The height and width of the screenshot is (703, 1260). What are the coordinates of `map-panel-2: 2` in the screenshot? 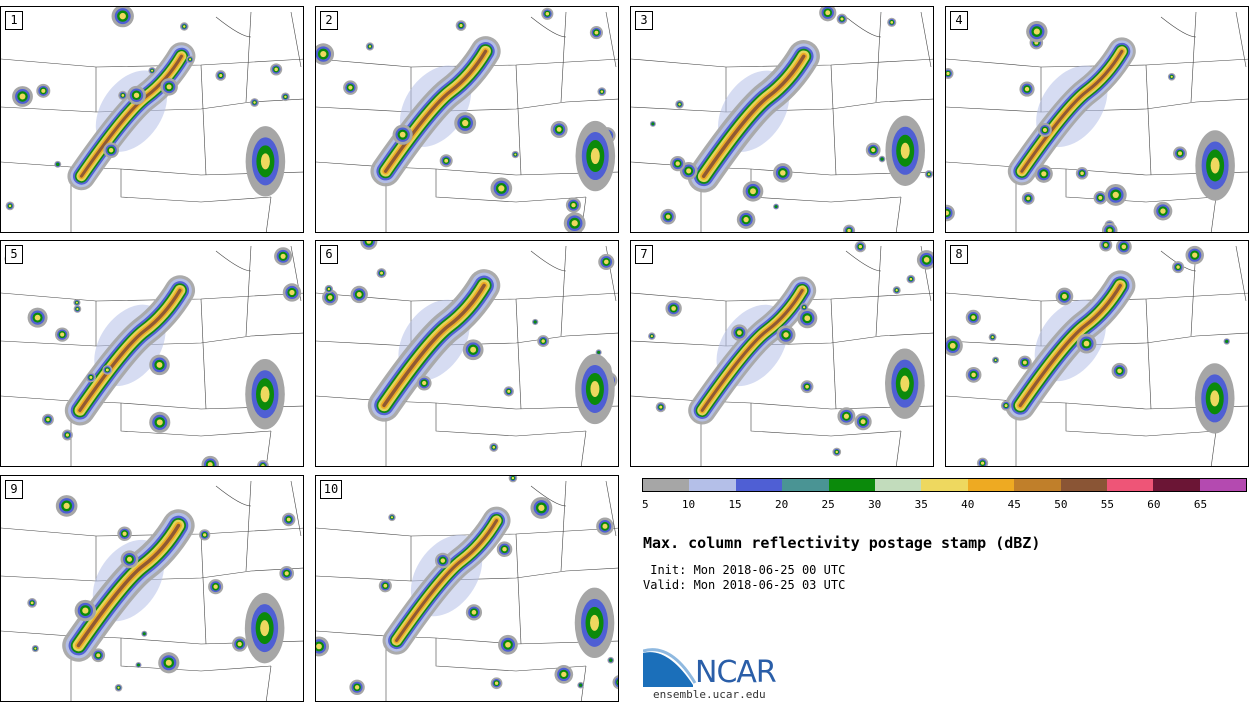 It's located at (467, 119).